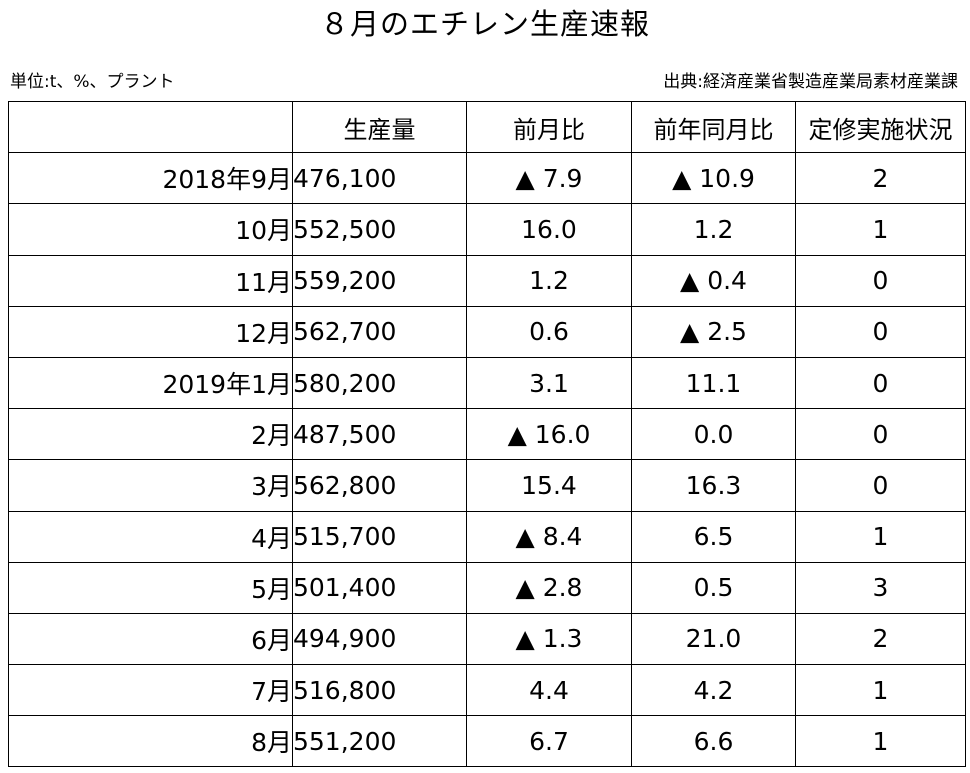  I want to click on cell-yoy: 4.2, so click(713, 690).